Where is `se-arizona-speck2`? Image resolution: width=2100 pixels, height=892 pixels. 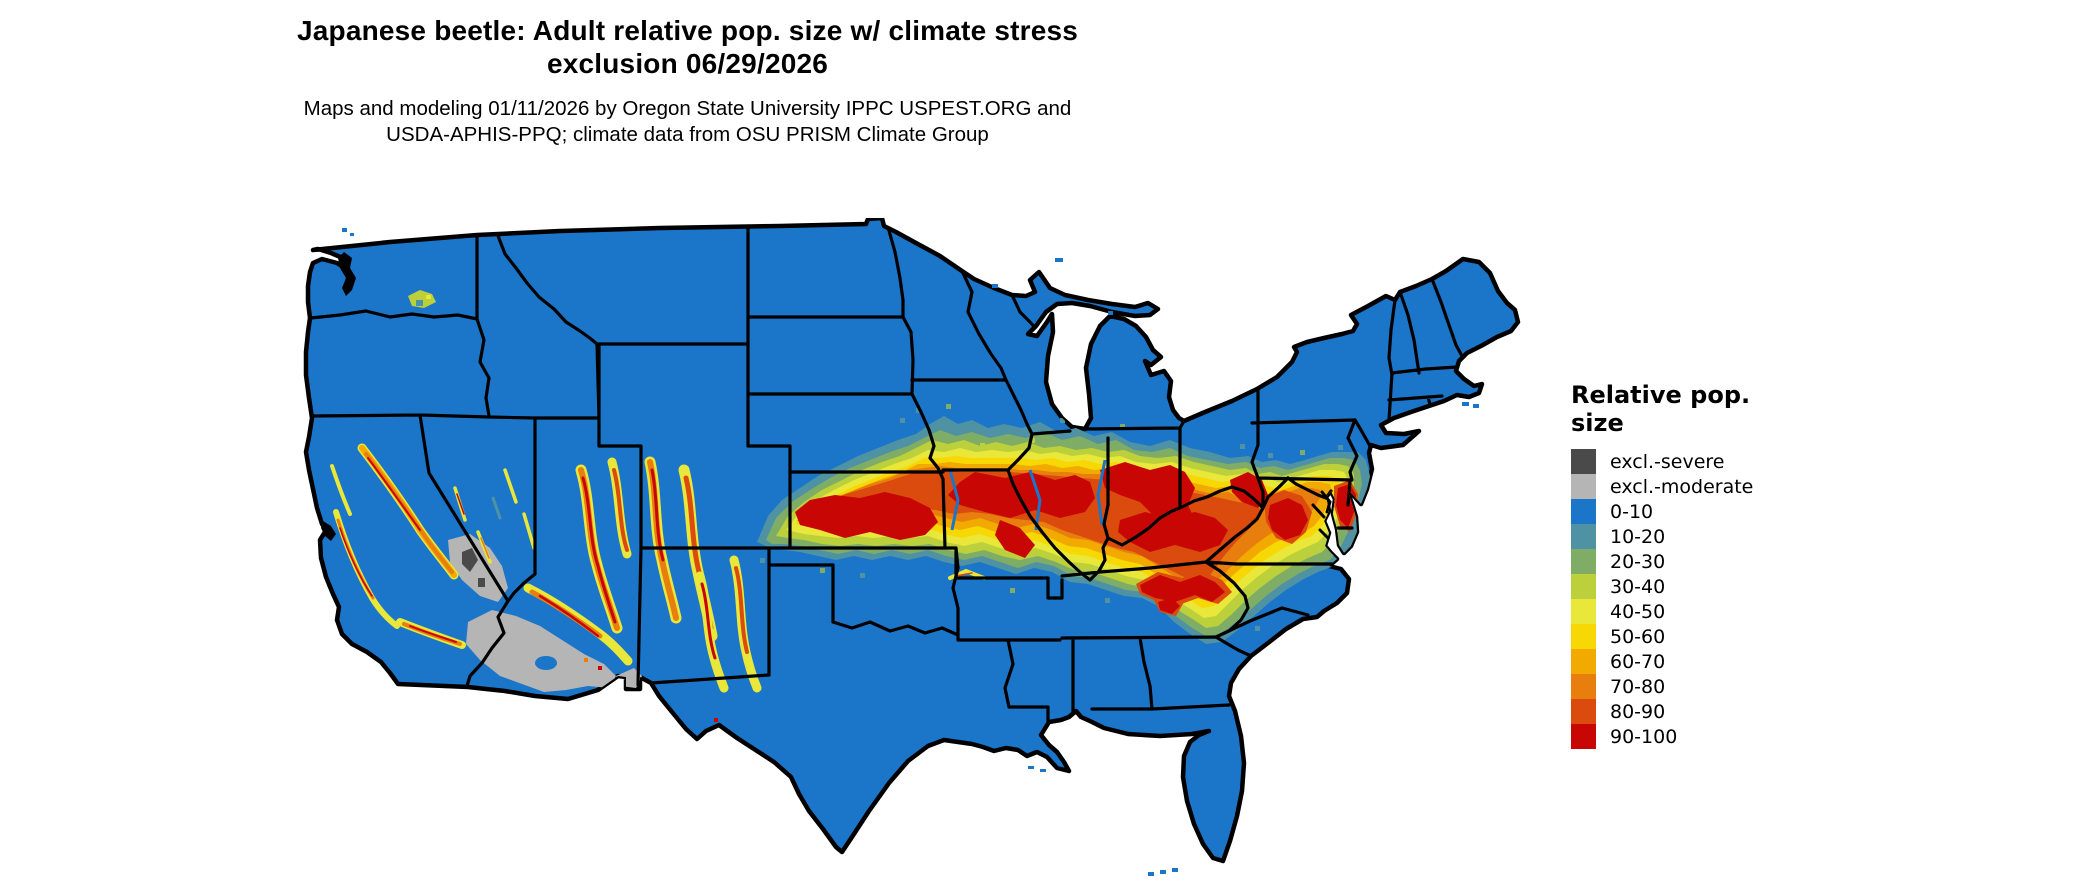
se-arizona-speck2 is located at coordinates (586, 660).